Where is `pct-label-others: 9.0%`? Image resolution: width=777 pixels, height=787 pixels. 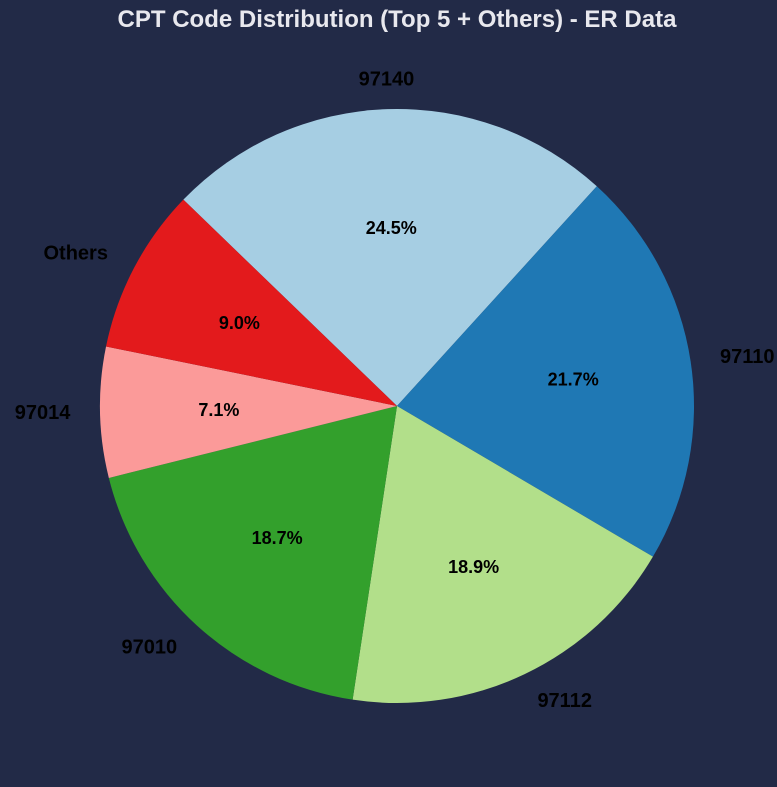
pct-label-others: 9.0% is located at coordinates (239, 323).